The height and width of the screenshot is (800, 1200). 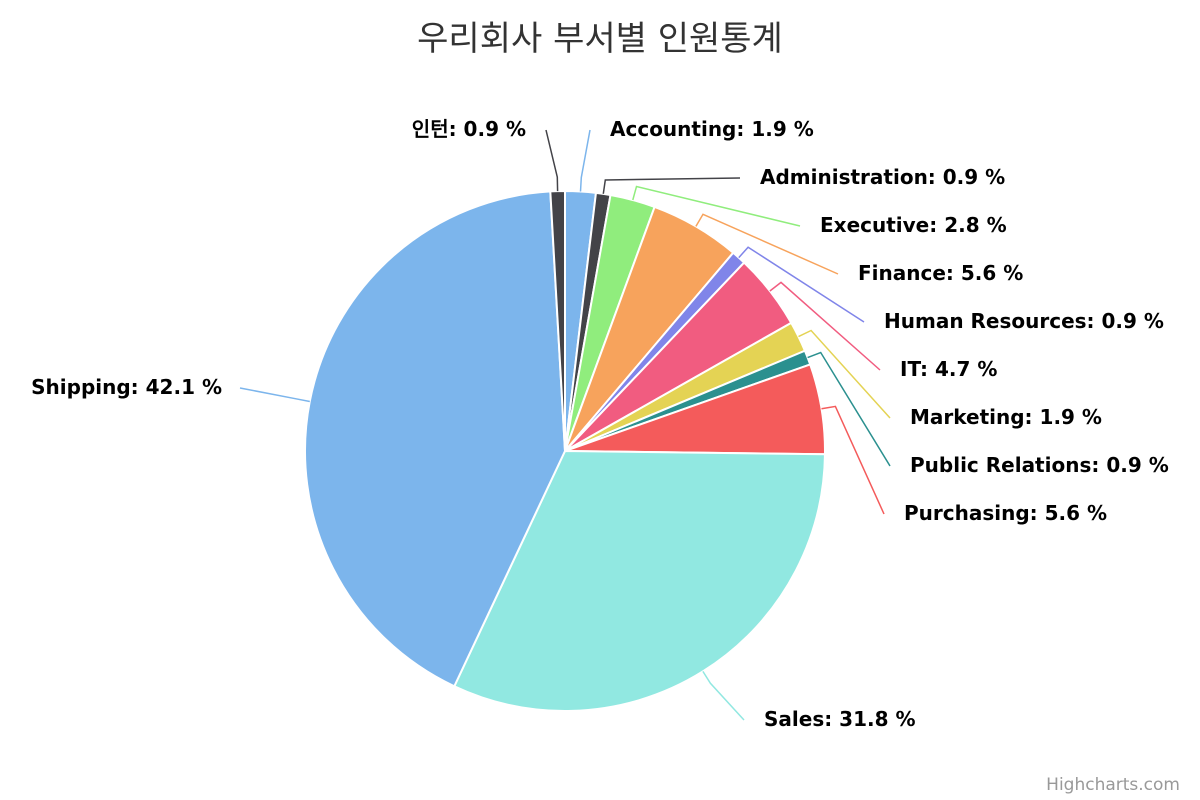 I want to click on connector-sales, so click(x=723, y=696).